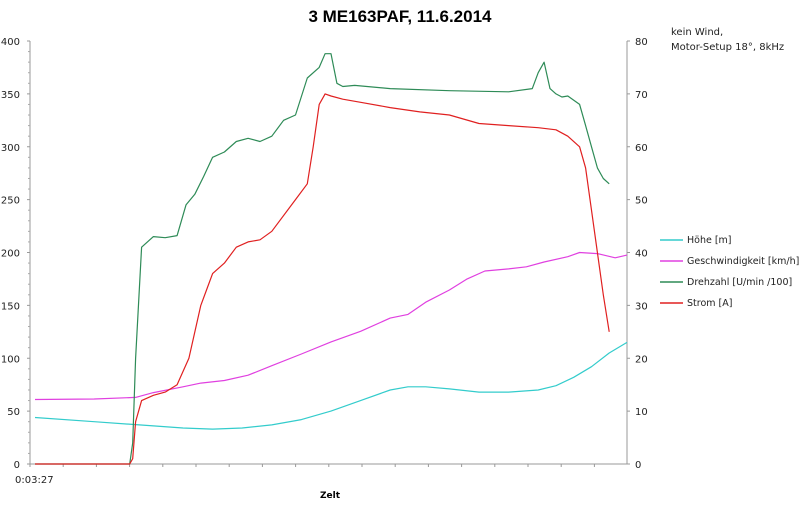  What do you see at coordinates (17, 465) in the screenshot?
I see `left-tick-label: 0` at bounding box center [17, 465].